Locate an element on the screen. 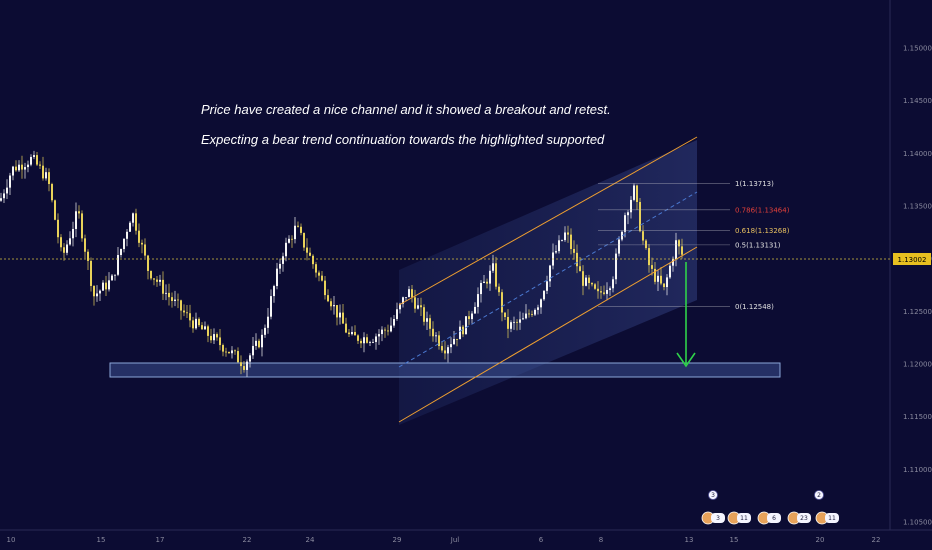 This screenshot has width=932, height=550. channel-upper-line is located at coordinates (548, 221).